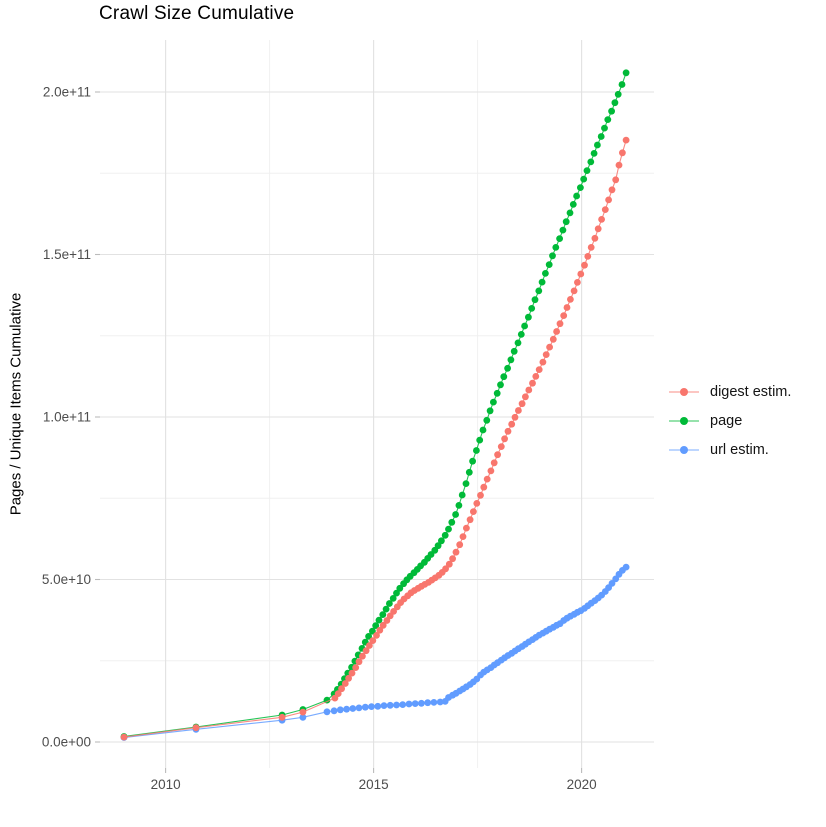  Describe the element at coordinates (66, 579) in the screenshot. I see `y-tick-label: 5.0e+10` at that location.